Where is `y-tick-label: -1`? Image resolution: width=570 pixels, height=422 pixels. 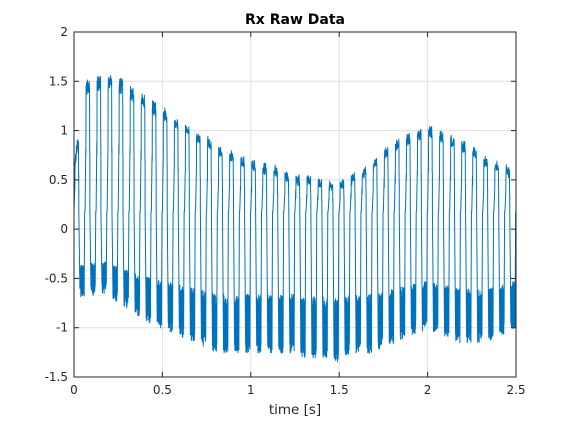
y-tick-label: -1 is located at coordinates (62, 328).